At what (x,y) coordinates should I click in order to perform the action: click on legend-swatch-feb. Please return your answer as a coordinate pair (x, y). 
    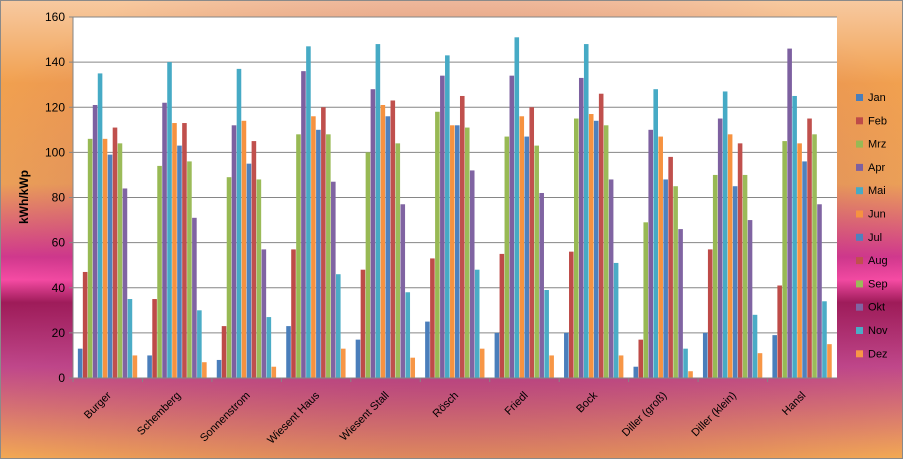
    Looking at the image, I should click on (859, 121).